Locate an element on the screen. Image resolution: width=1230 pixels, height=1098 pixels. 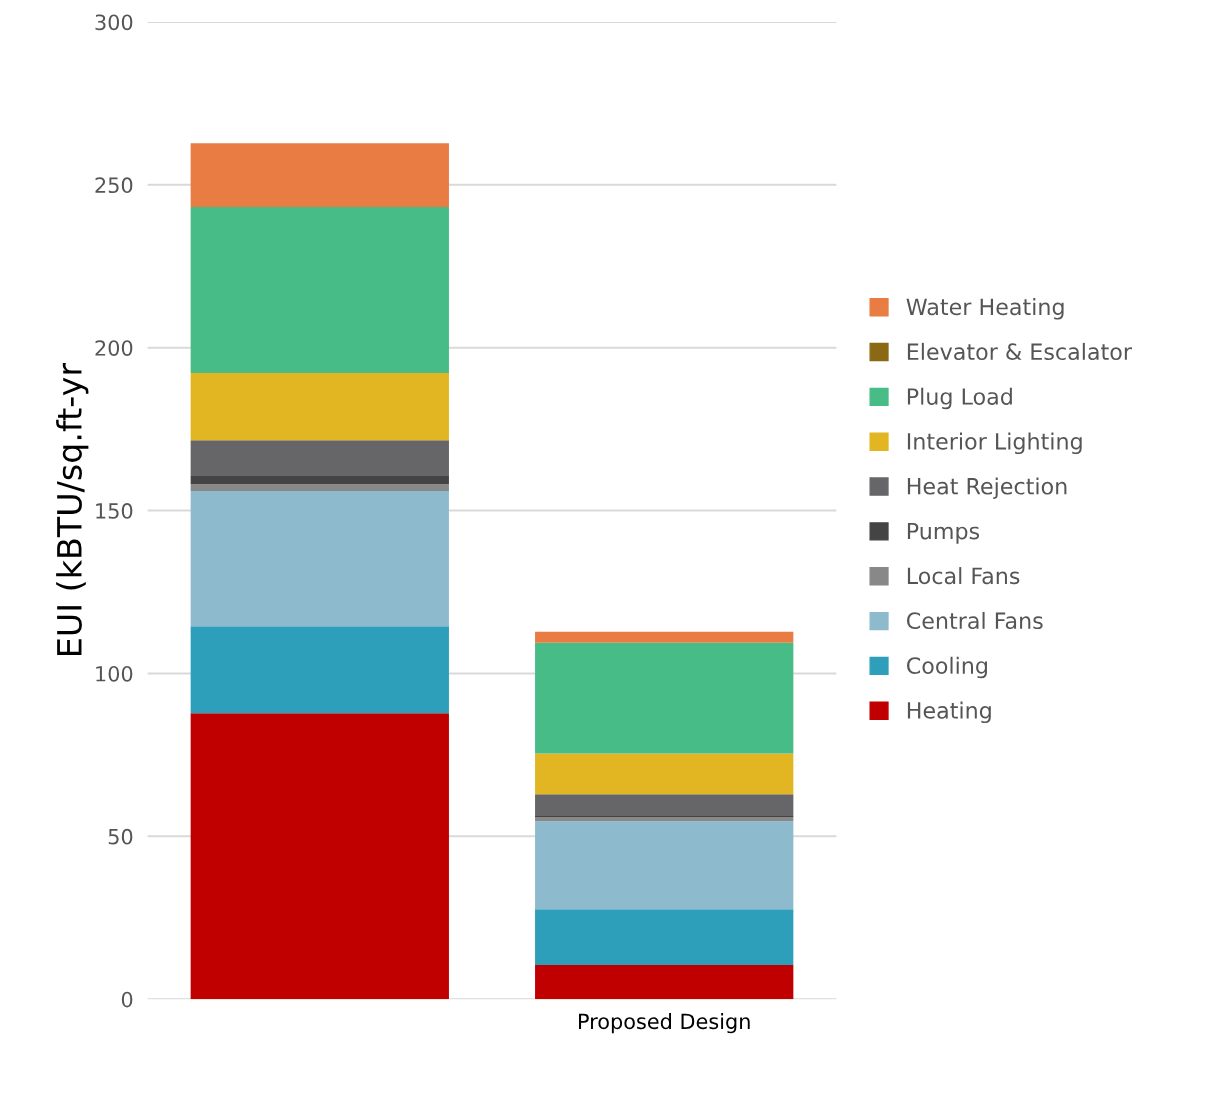
legend-label: Cooling is located at coordinates (946, 667).